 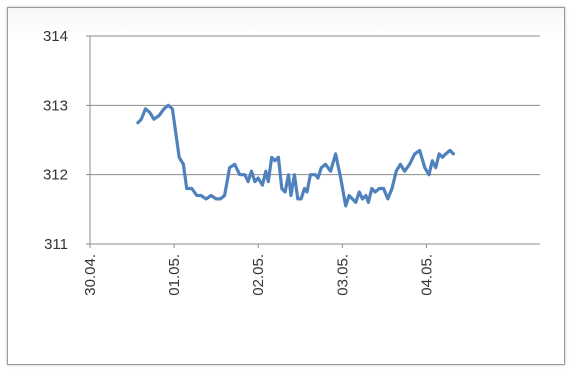 I want to click on y-axis-ticks: 311 312 313 314, so click(x=55, y=140).